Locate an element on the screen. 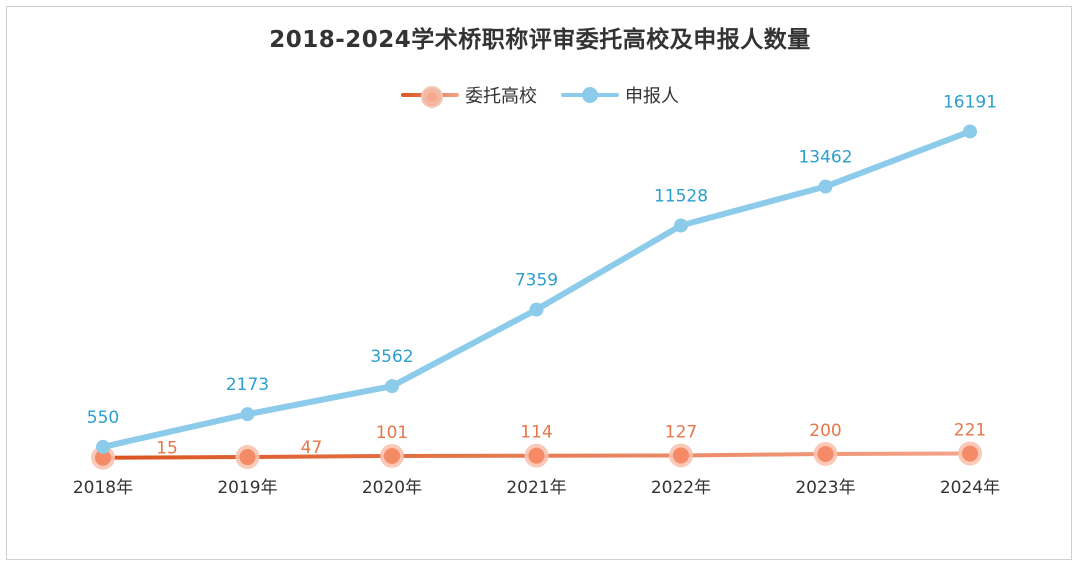 The width and height of the screenshot is (1080, 567). legend-label-entrusted-universities: 委托高校 is located at coordinates (501, 96).